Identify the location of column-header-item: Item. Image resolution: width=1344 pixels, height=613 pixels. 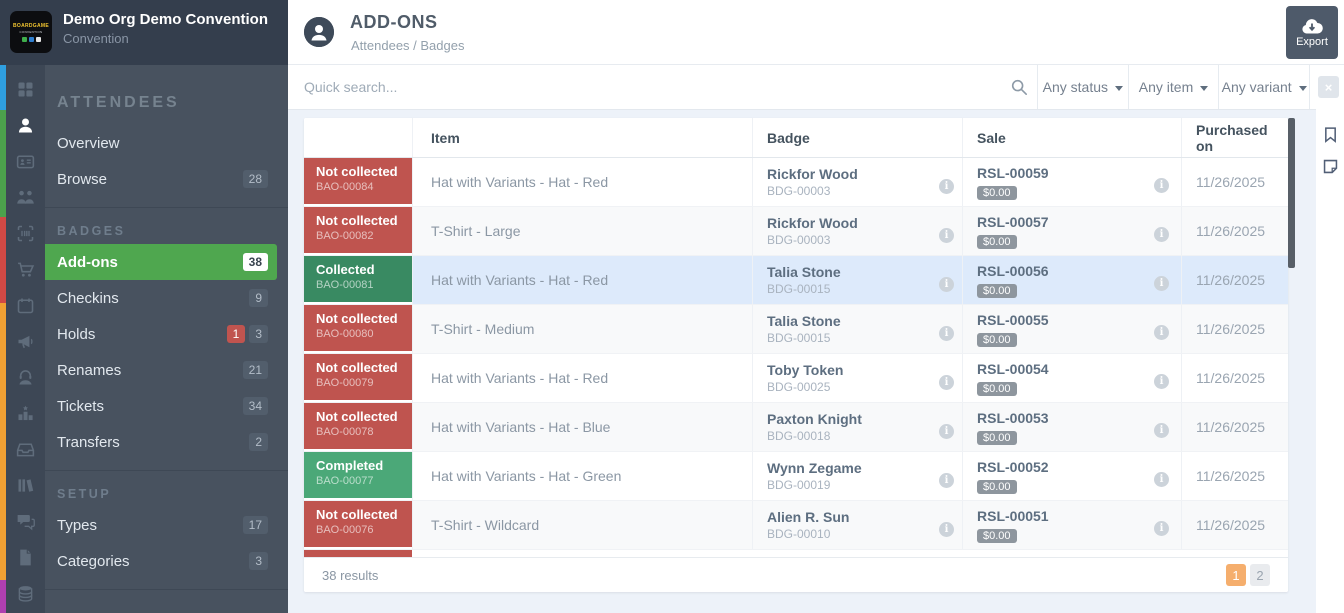
(582, 137).